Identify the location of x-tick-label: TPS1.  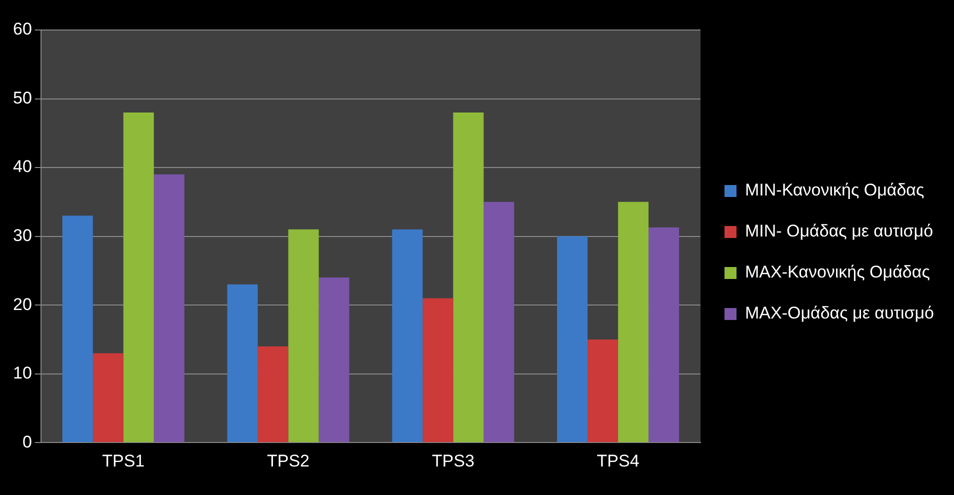
(123, 460).